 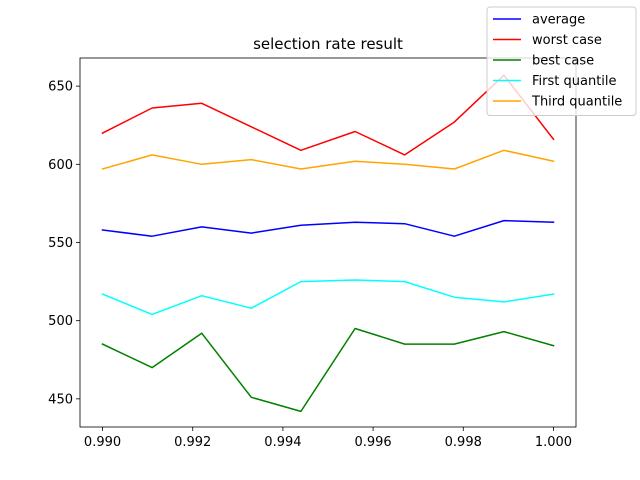 What do you see at coordinates (60, 243) in the screenshot?
I see `y-tick-label: 550` at bounding box center [60, 243].